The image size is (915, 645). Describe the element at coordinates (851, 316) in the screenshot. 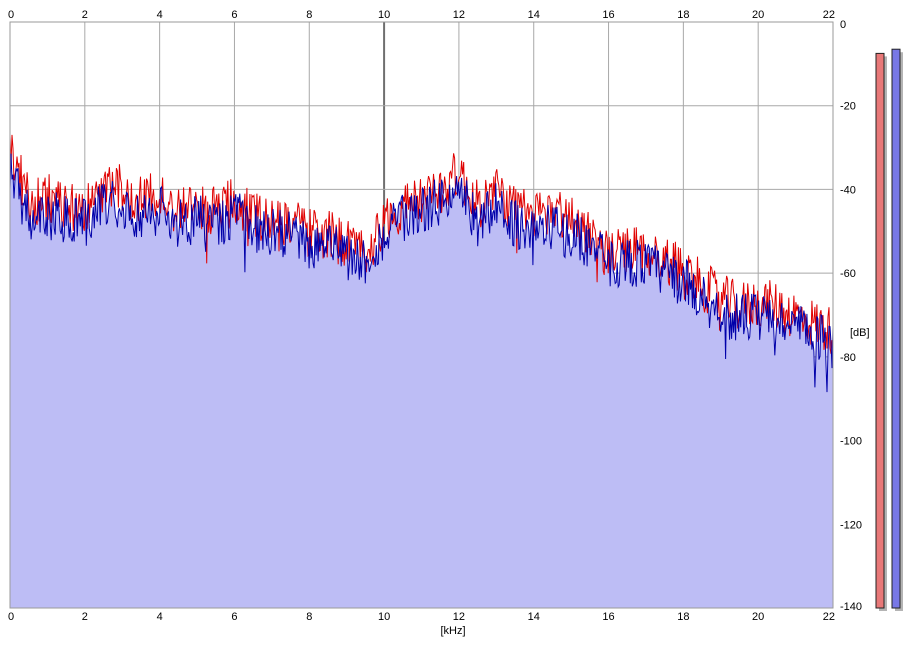

I see `y-axis: 0 -20 -40 -60 -80 -100 -120 -140` at that location.